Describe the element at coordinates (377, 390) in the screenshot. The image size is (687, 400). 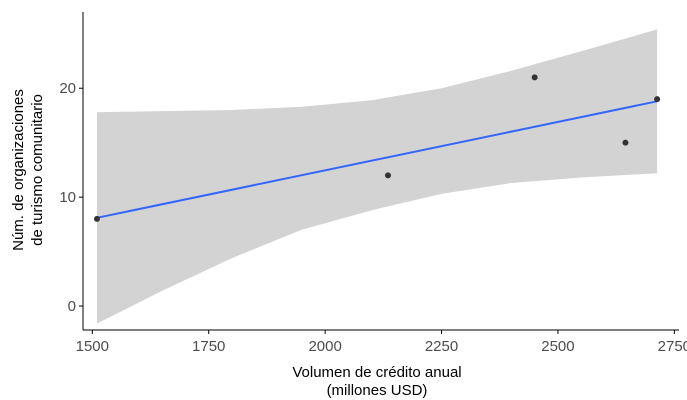
I see `x-axis-title-line-2: (millones USD)` at that location.